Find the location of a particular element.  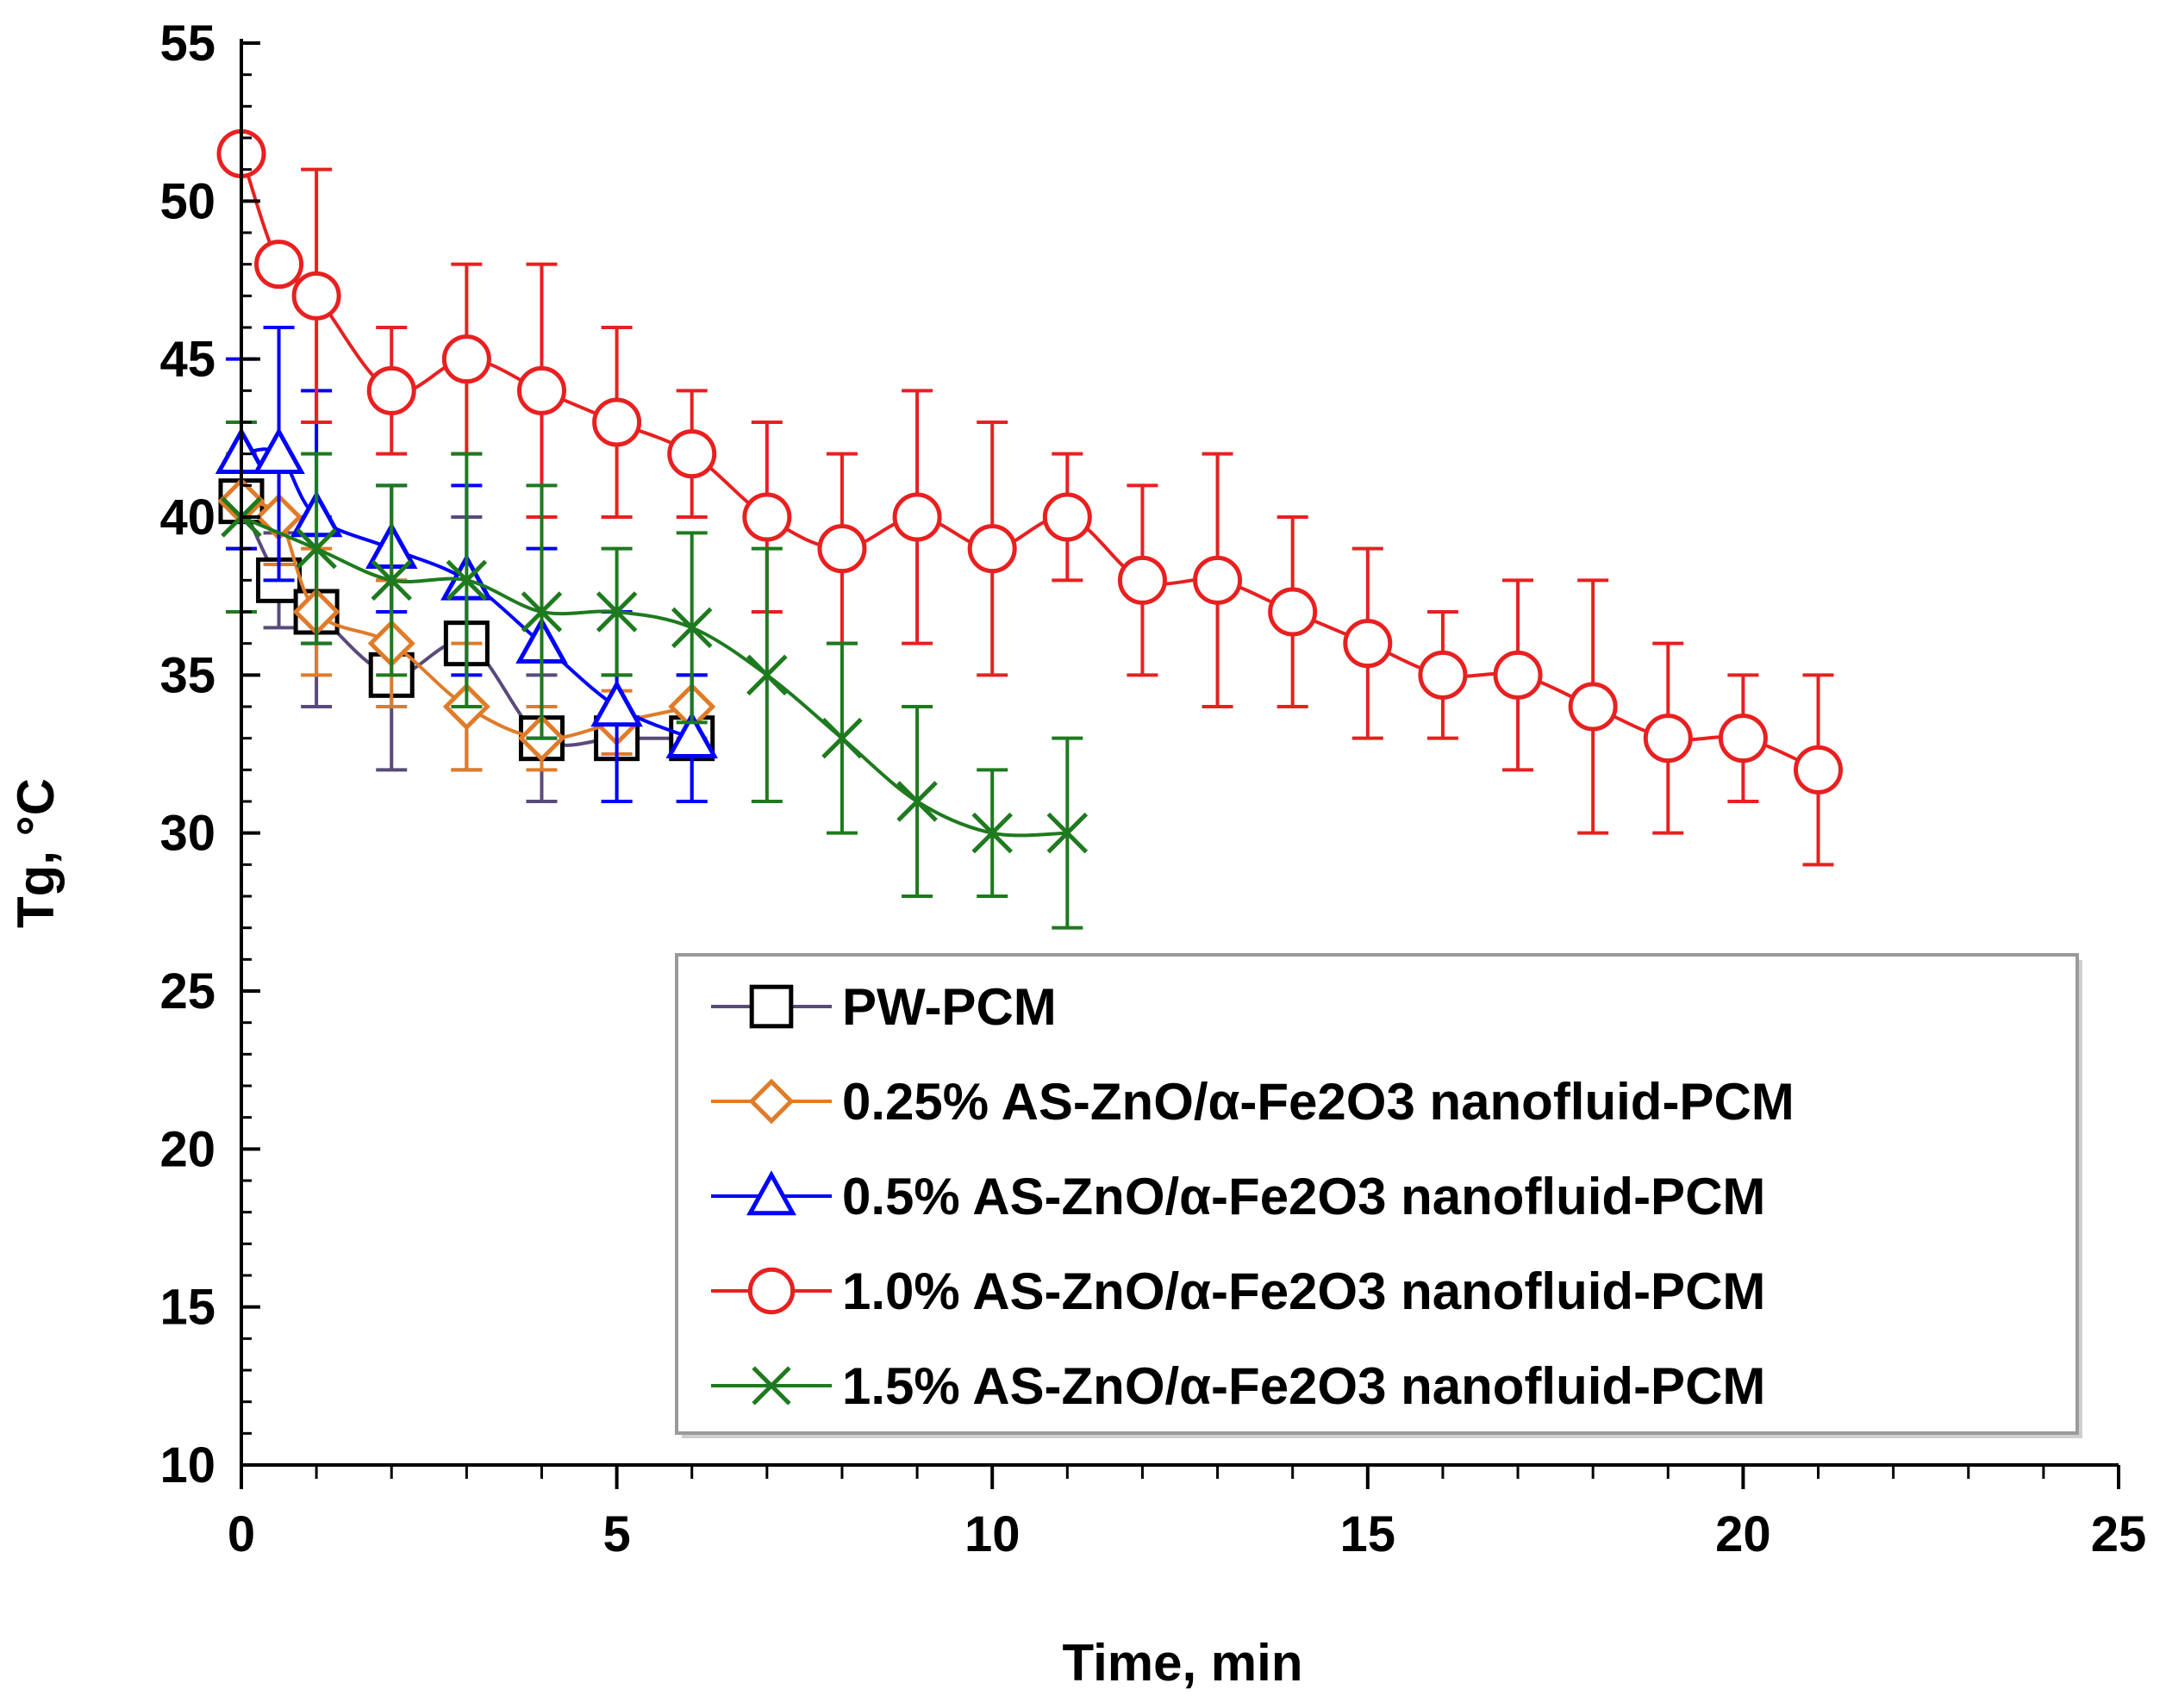

y-tick-label: 45 is located at coordinates (187, 360).